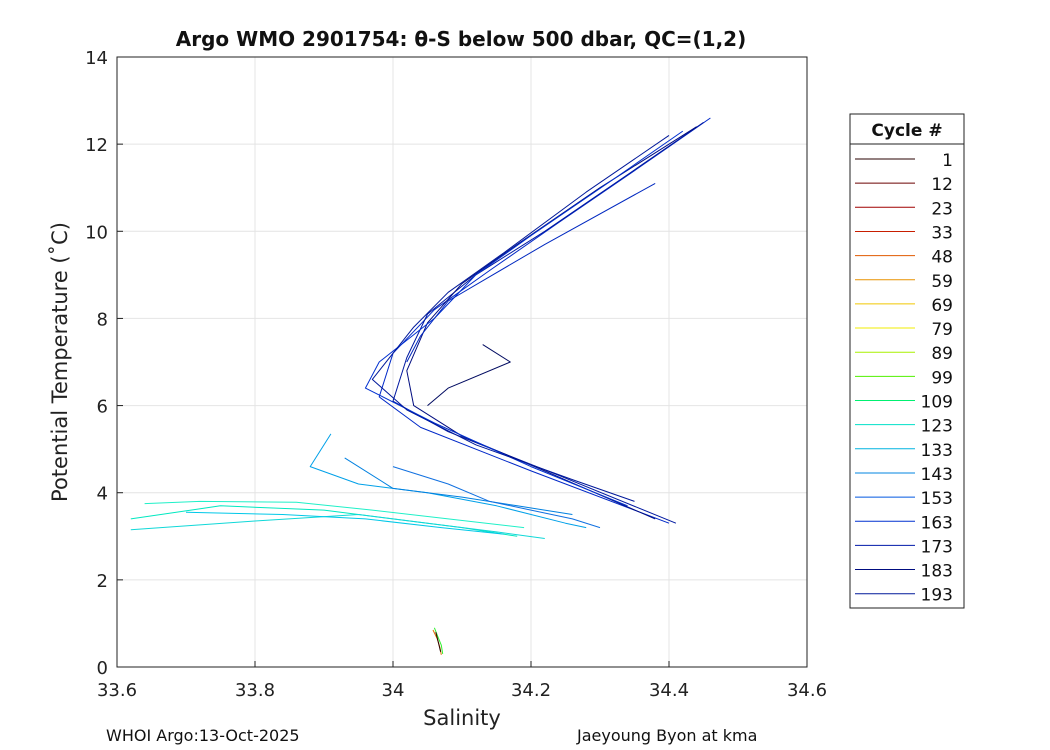 Image resolution: width=1050 pixels, height=750 pixels. I want to click on y-tick-label: 14, so click(96, 58).